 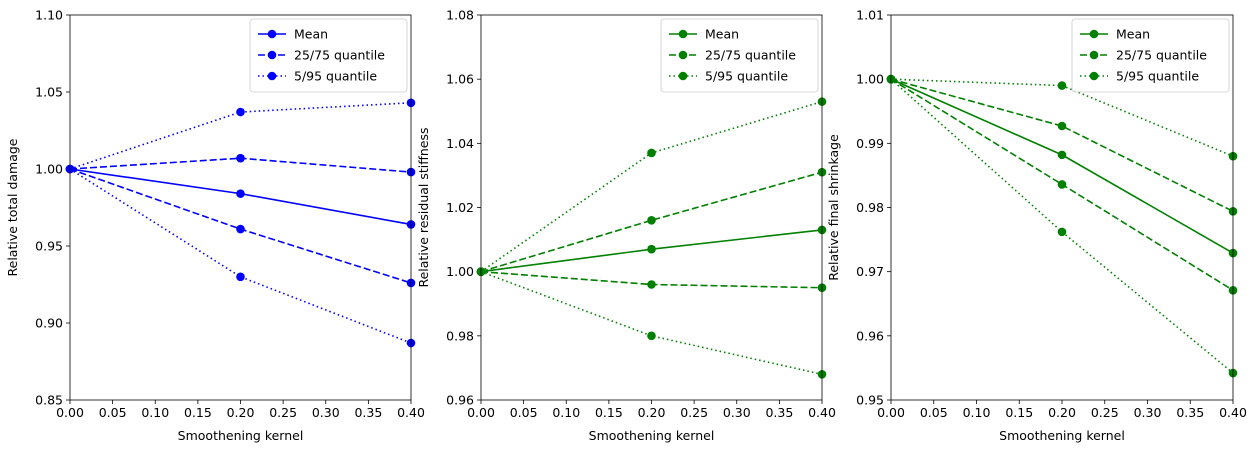 I want to click on y-tick-label: 1.01, so click(x=870, y=15).